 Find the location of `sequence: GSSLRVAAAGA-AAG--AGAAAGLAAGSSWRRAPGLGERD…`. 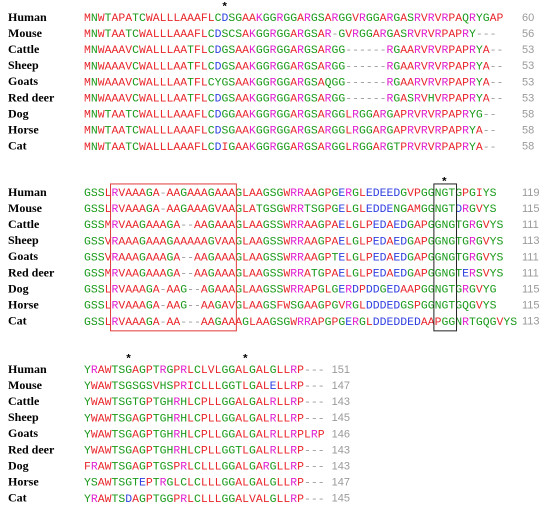

sequence: GSSLRVAAAGA-AAG--AGAAAGLAAGSSWRRAPGLGERD… is located at coordinates (290, 290).